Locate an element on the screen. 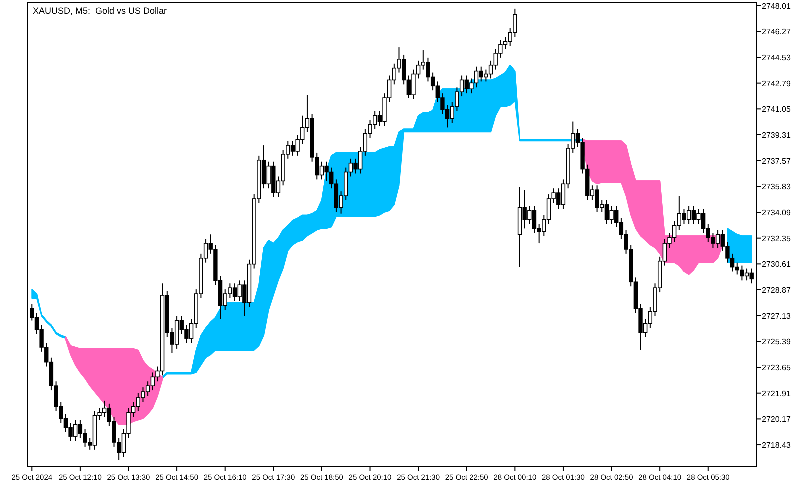 This screenshot has width=800, height=487. y-tick-label: 2730.61 is located at coordinates (777, 265).